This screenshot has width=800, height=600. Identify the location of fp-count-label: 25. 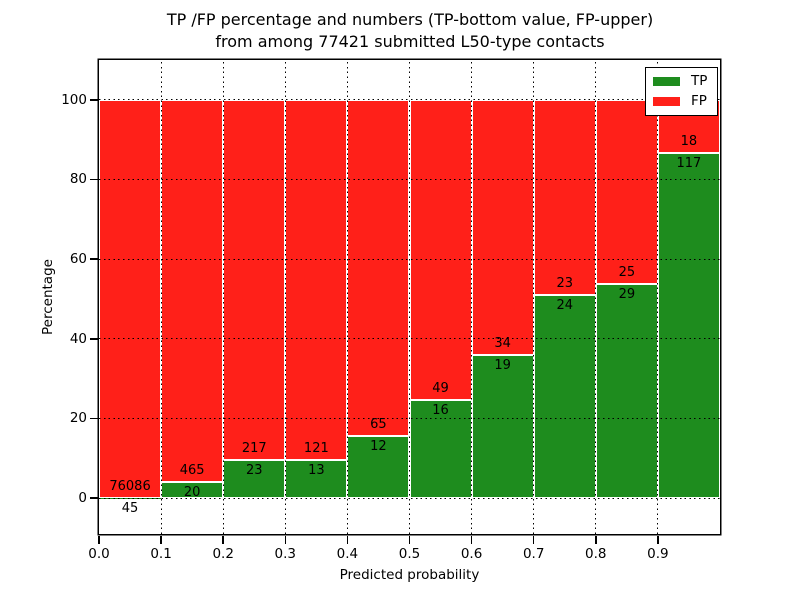
(627, 273).